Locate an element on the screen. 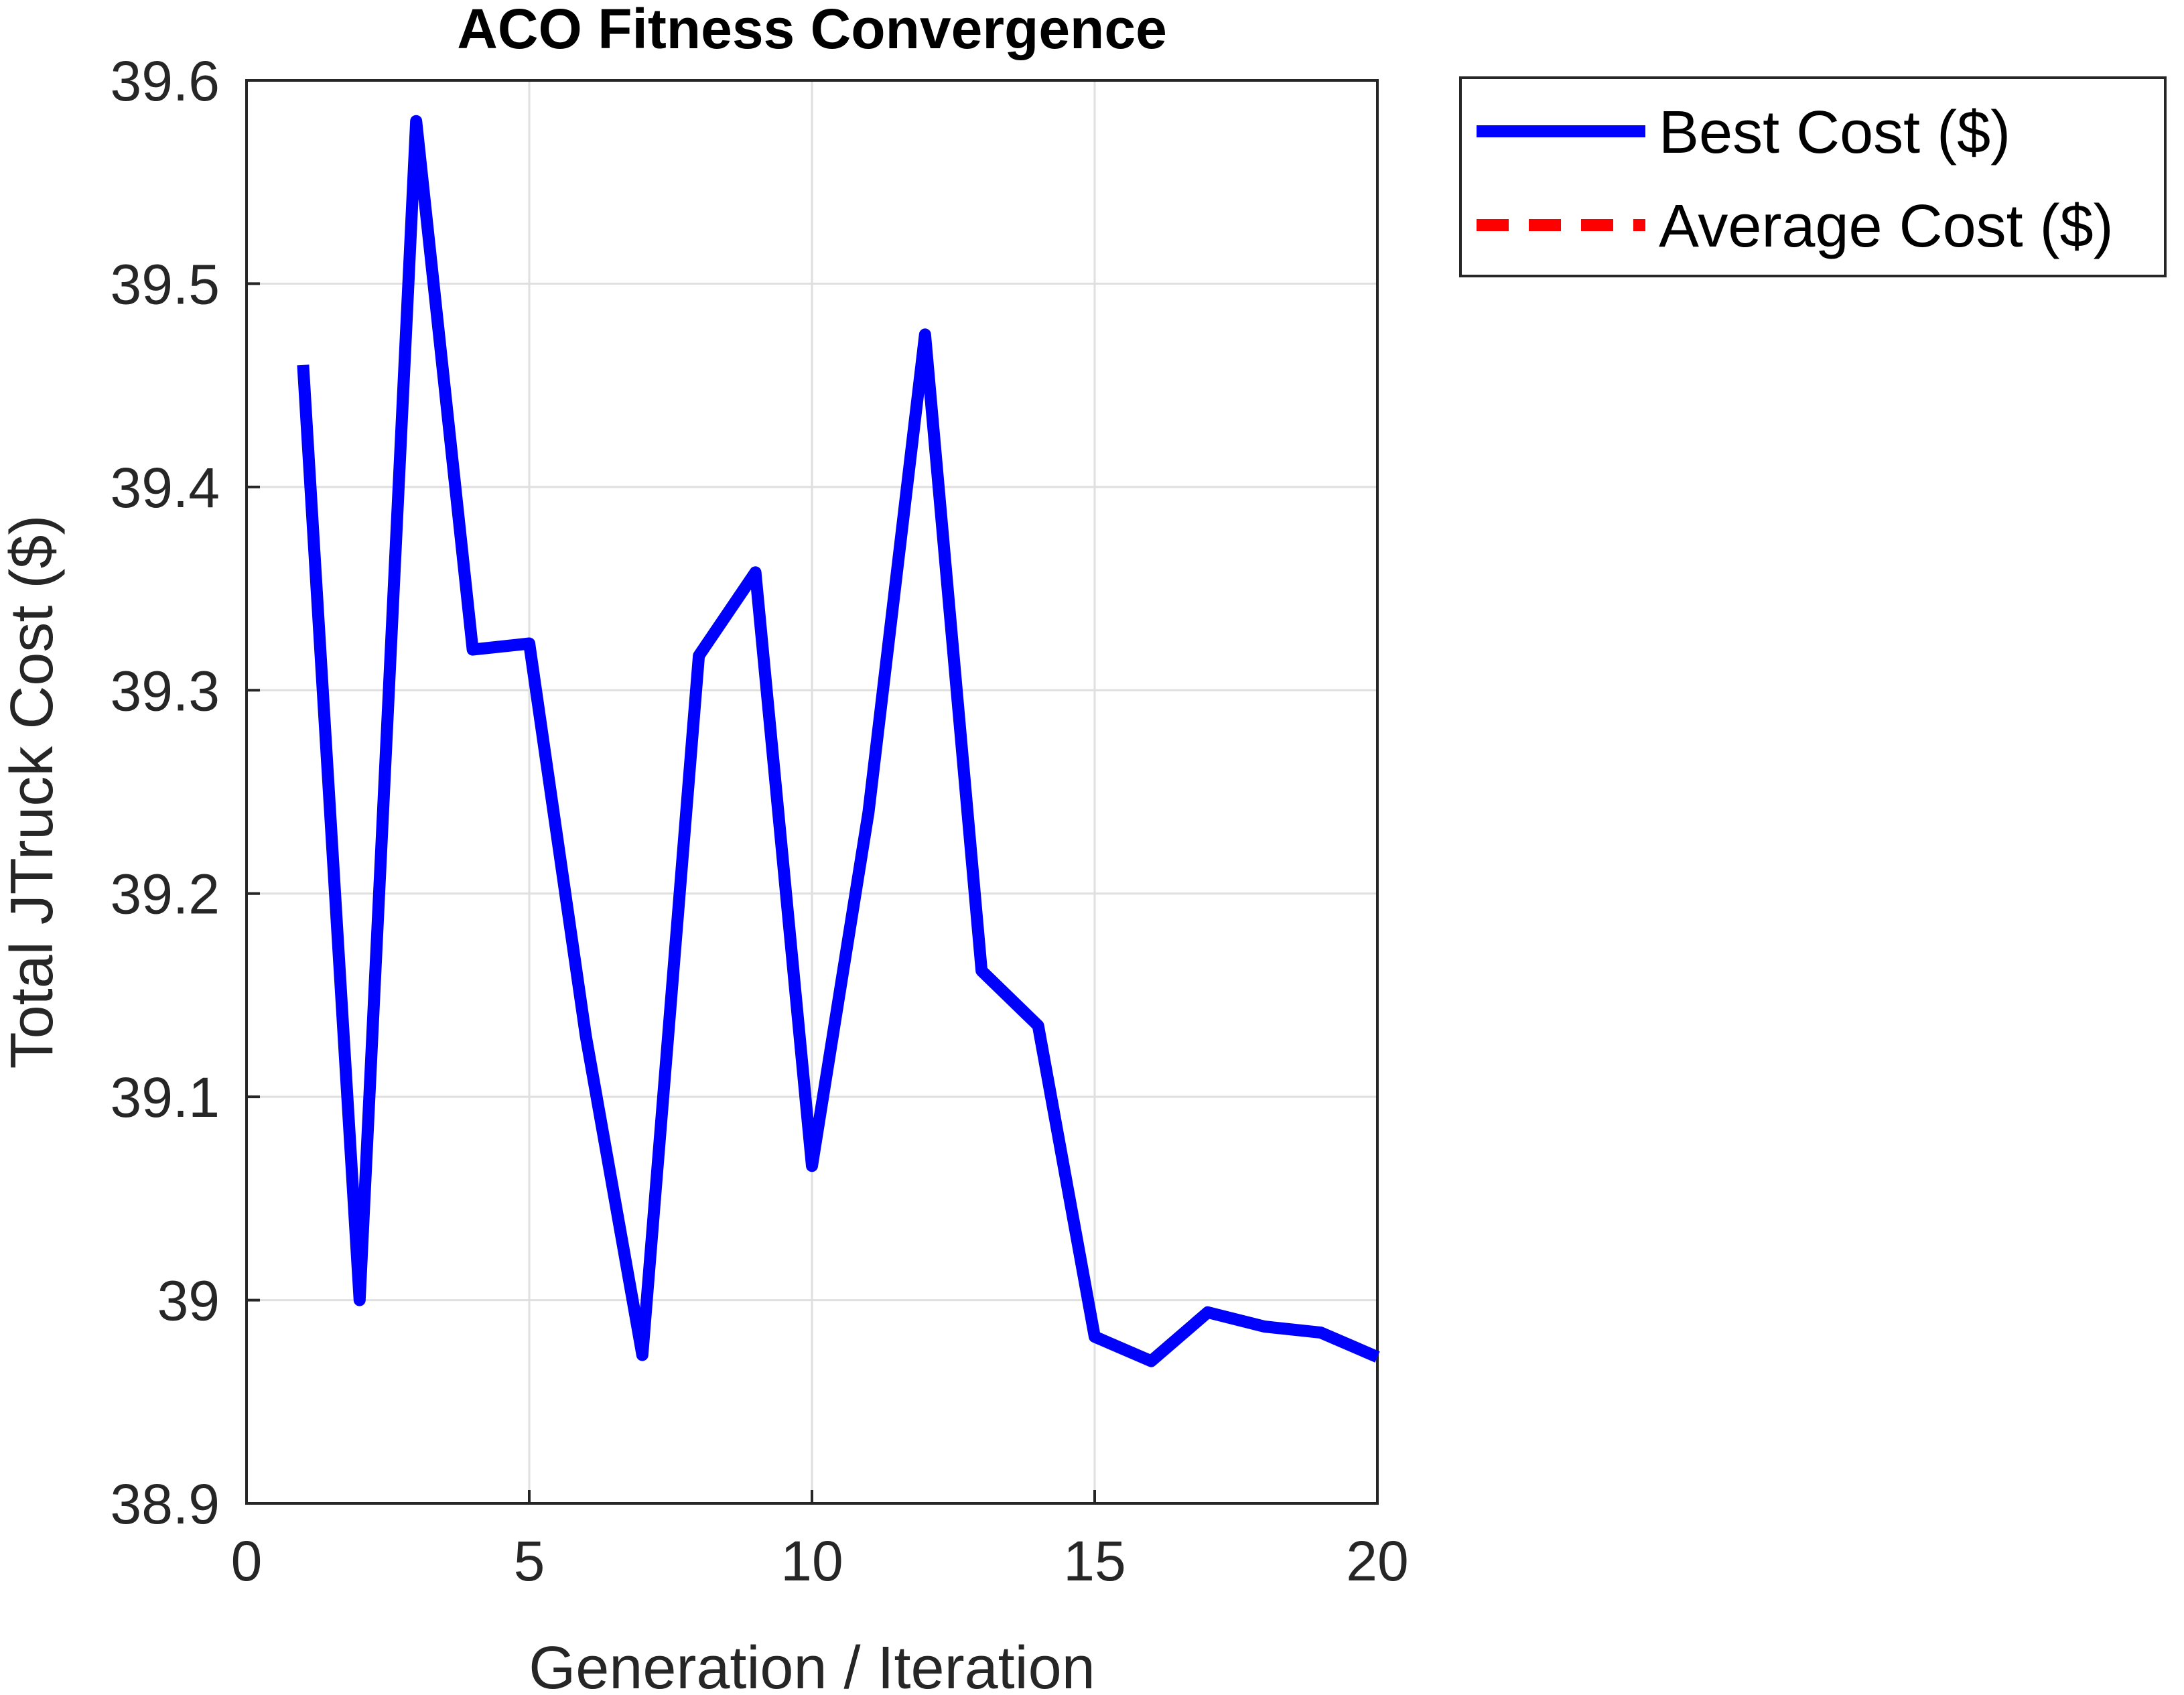  x-tick-label: 10 is located at coordinates (812, 1561).